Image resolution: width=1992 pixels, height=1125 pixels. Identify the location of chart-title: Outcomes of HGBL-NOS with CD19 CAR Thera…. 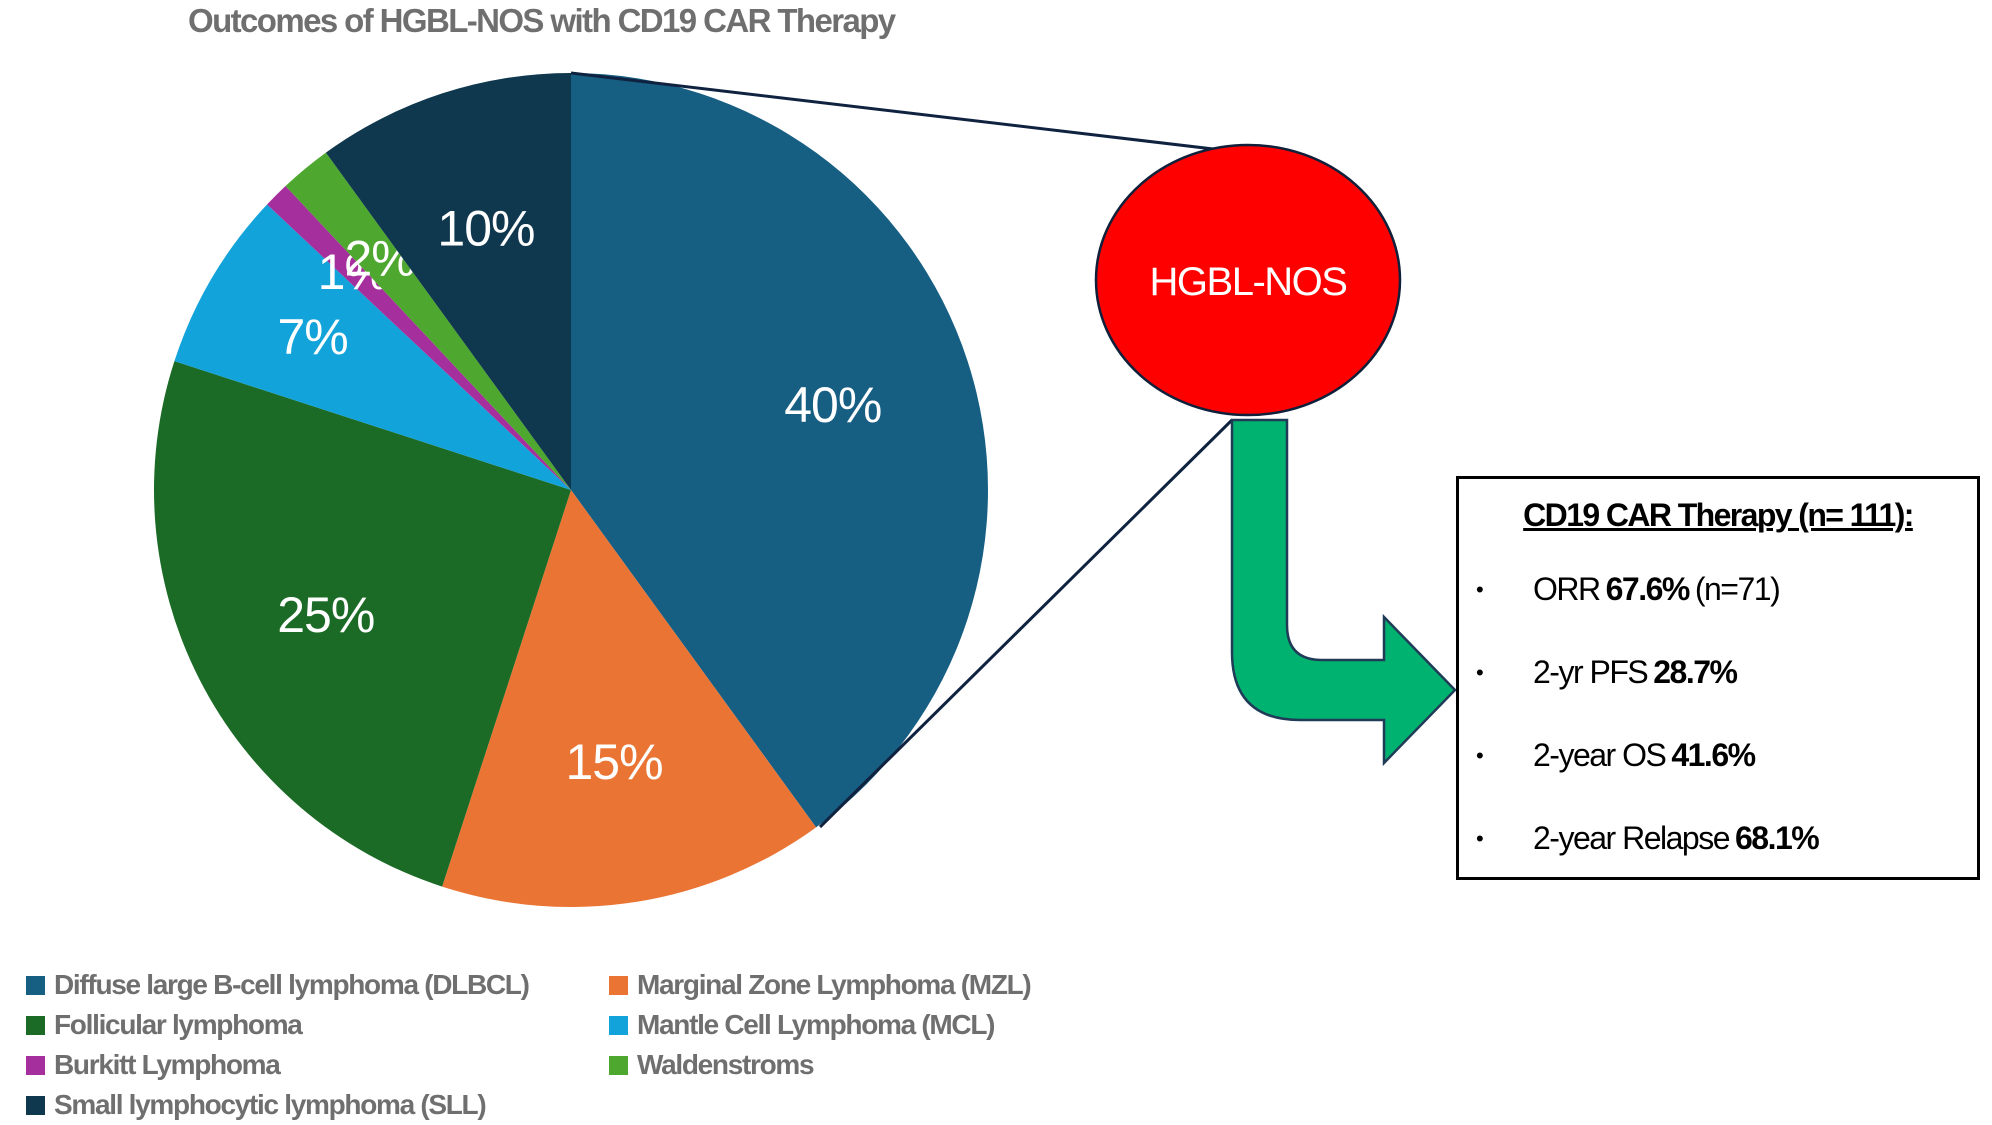
(542, 20).